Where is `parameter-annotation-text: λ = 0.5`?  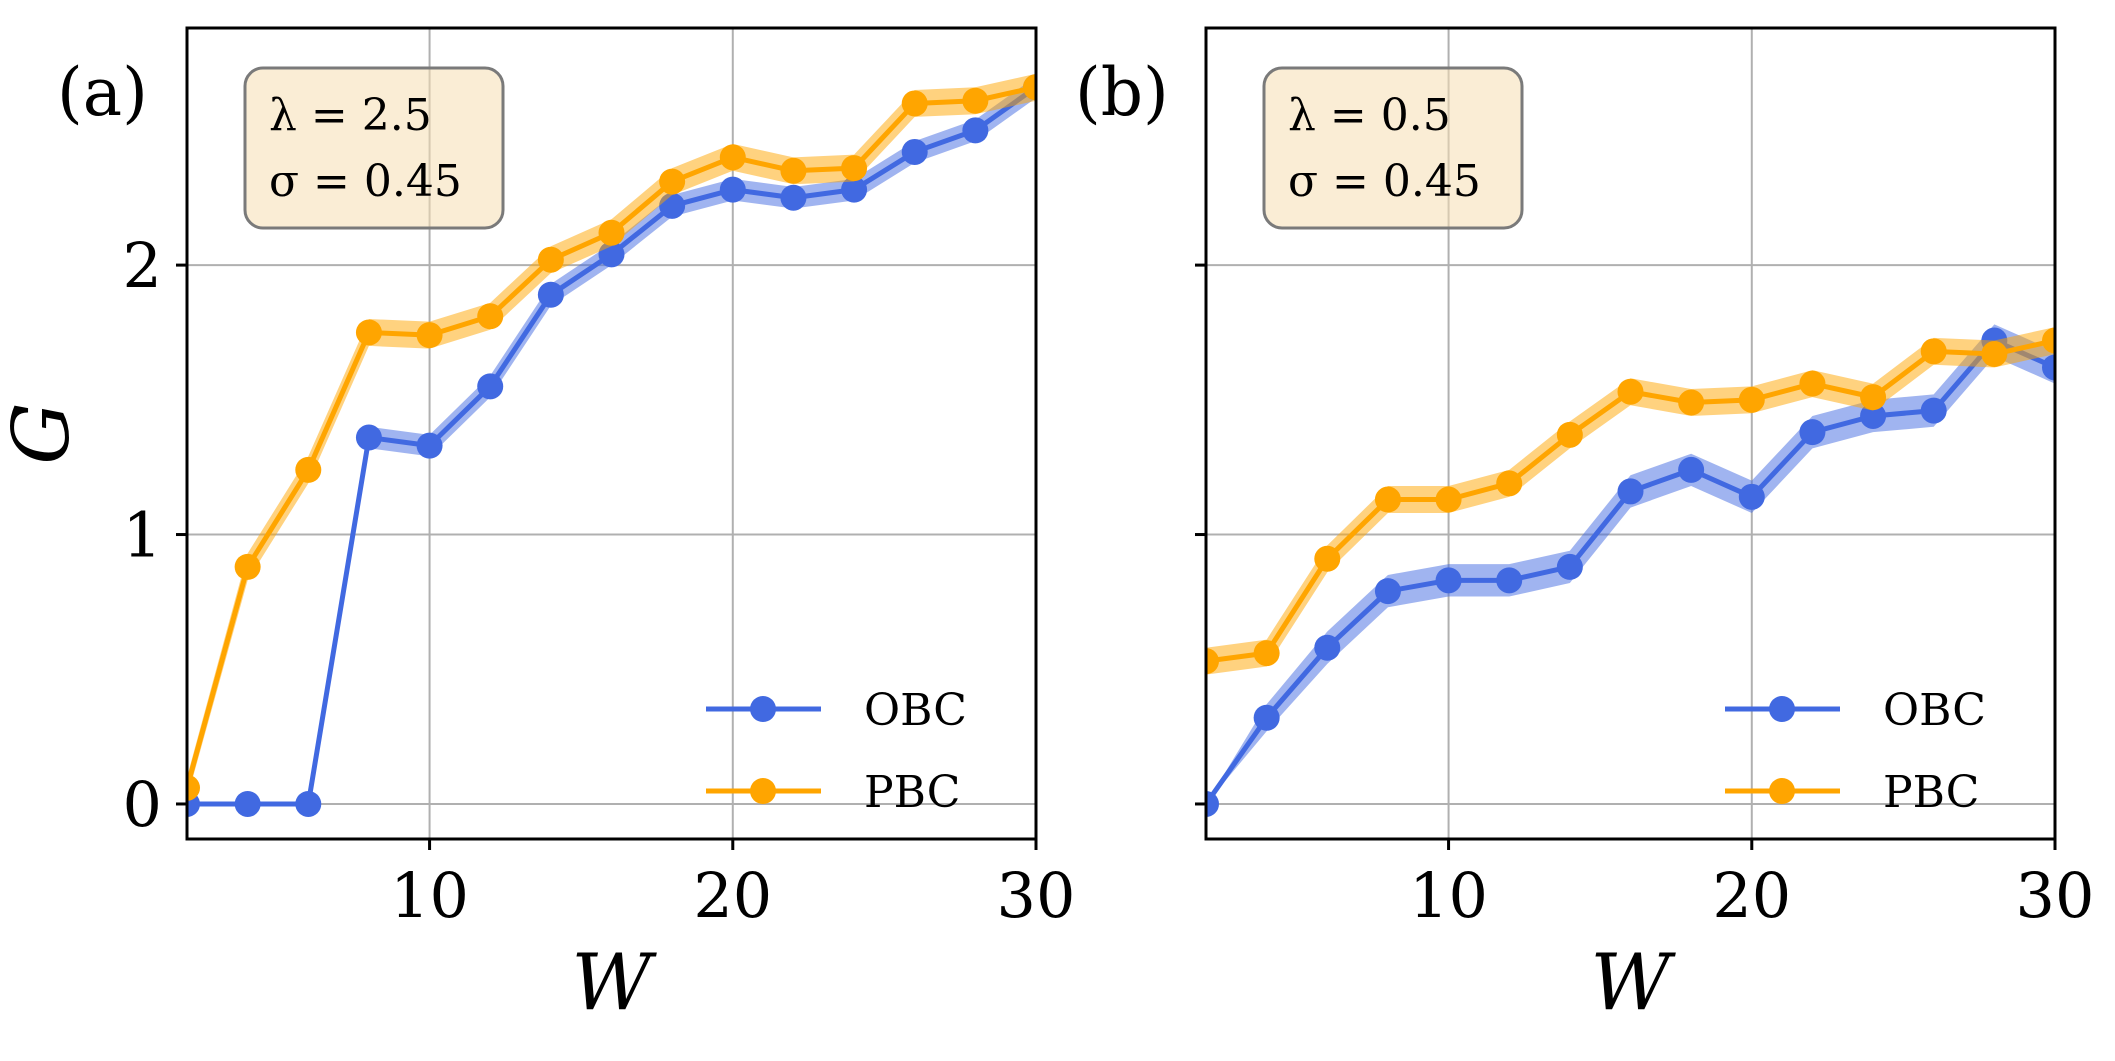 parameter-annotation-text: λ = 0.5 is located at coordinates (1369, 115).